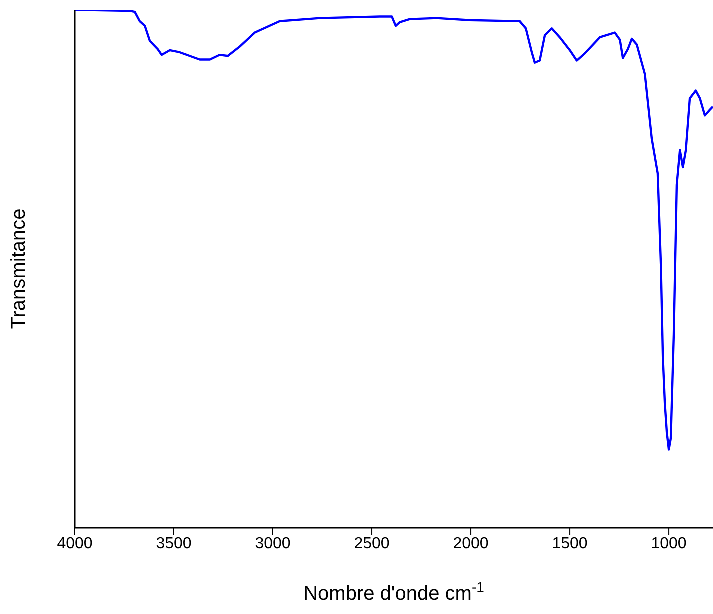 The height and width of the screenshot is (614, 713). Describe the element at coordinates (570, 543) in the screenshot. I see `x-tick-label: 1500` at that location.